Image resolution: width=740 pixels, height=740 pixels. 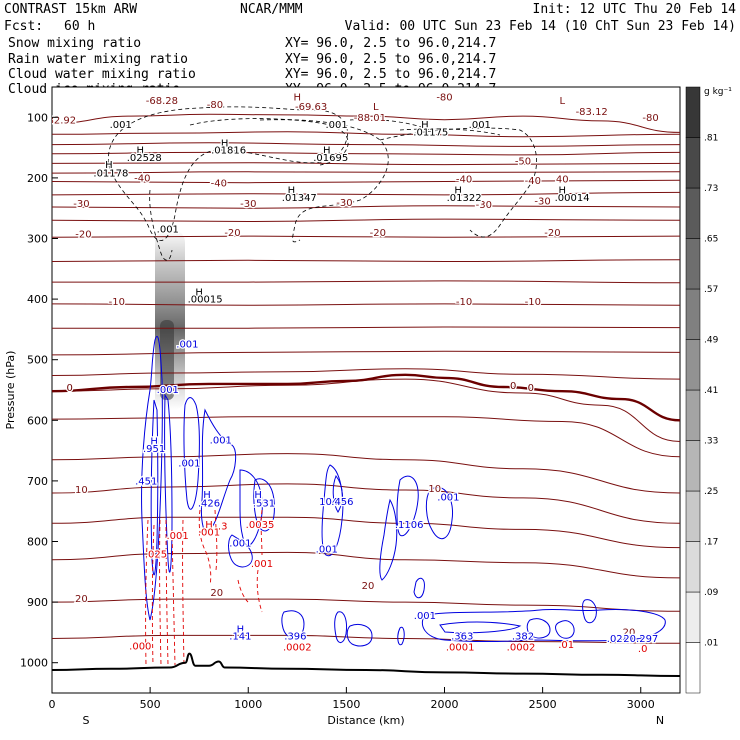 What do you see at coordinates (23, 26) in the screenshot?
I see `header-fcst-label: Fcst:` at bounding box center [23, 26].